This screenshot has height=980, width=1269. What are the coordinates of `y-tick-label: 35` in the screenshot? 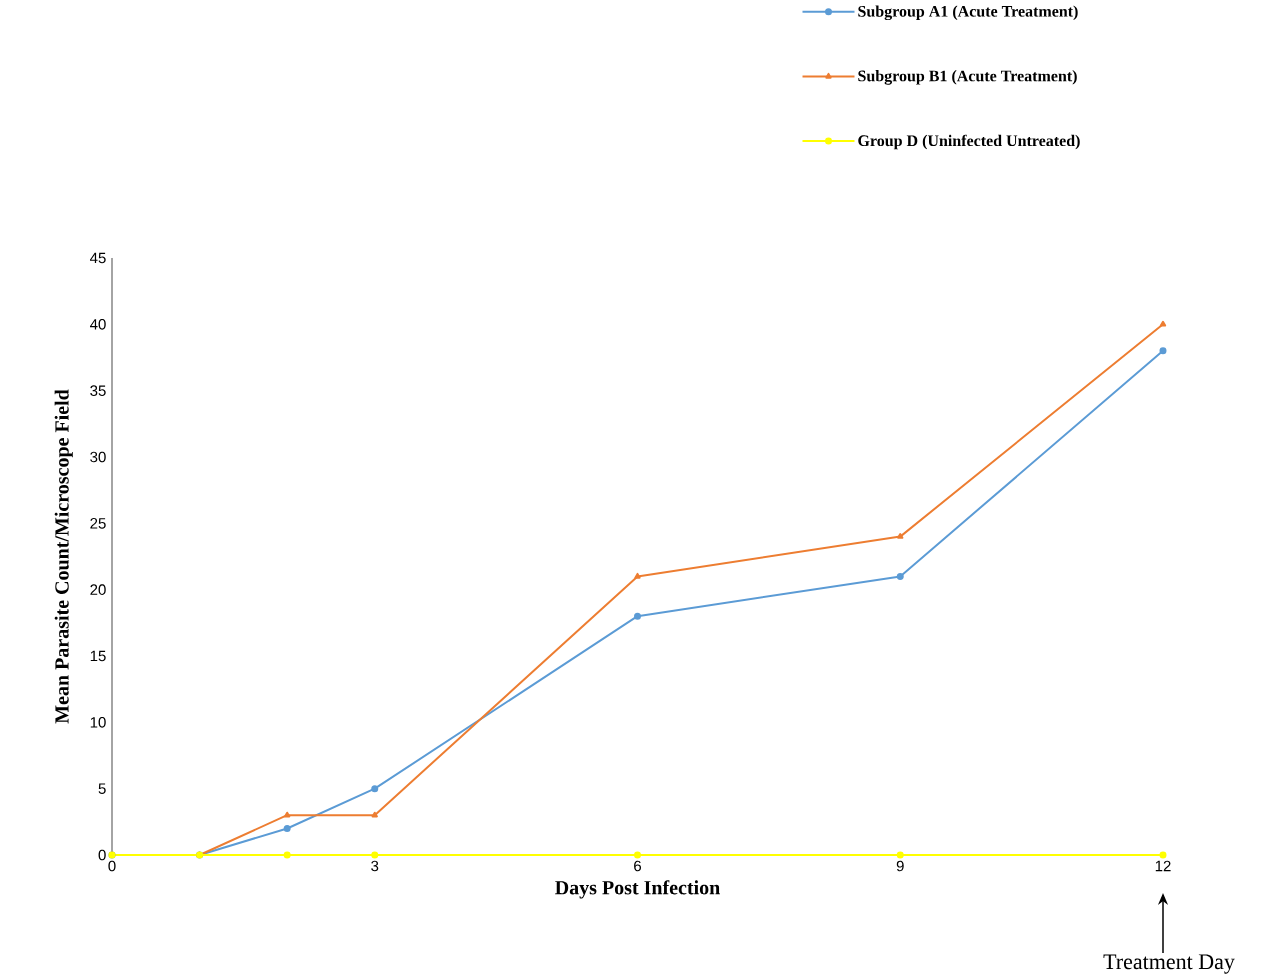 It's located at (98, 390).